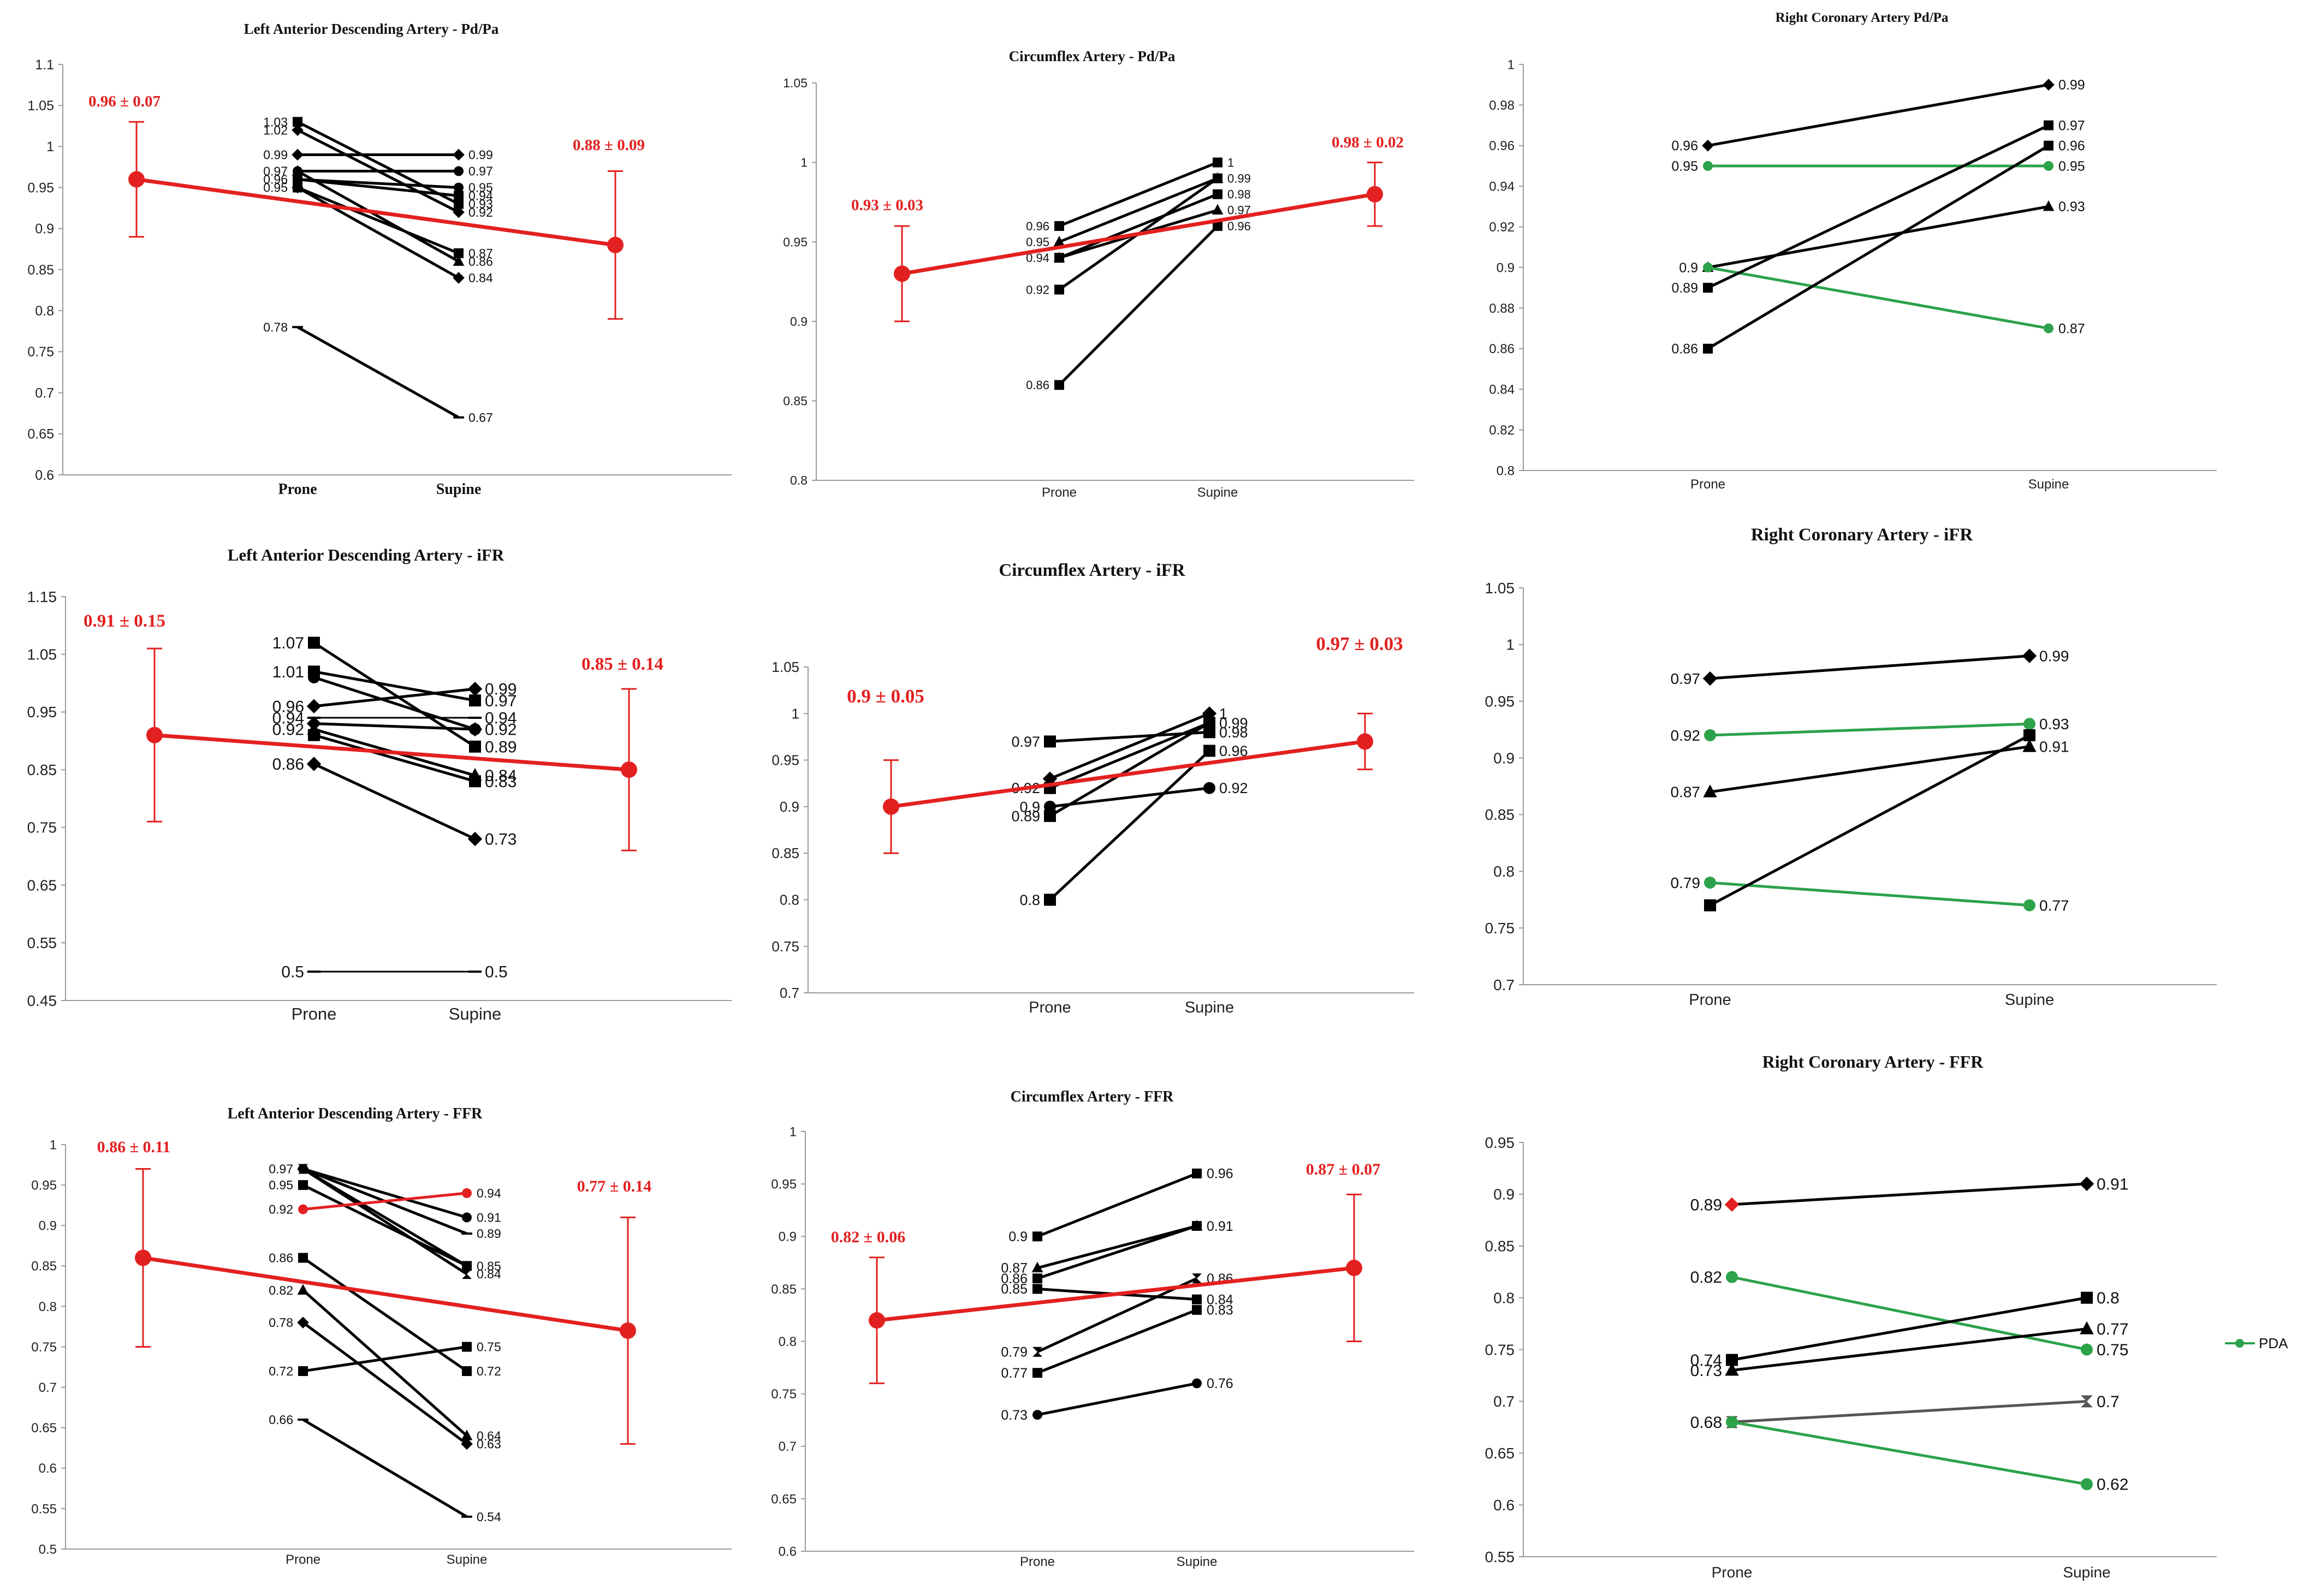 Image resolution: width=2297 pixels, height=1596 pixels. What do you see at coordinates (134, 1147) in the screenshot?
I see `mean-label-prone: 0.86 ± 0.11` at bounding box center [134, 1147].